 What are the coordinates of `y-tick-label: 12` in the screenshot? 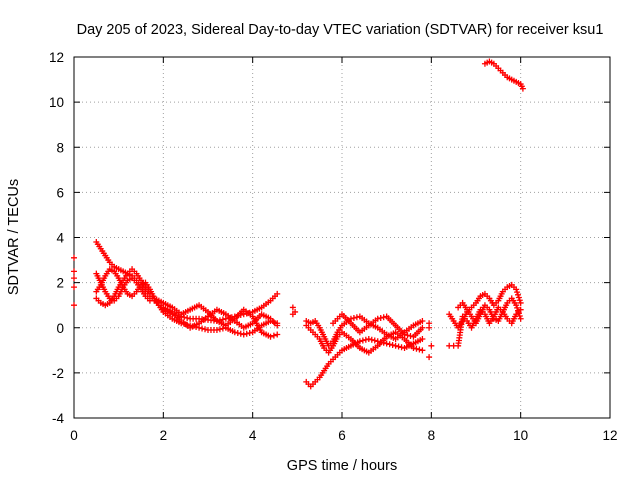 It's located at (56, 57).